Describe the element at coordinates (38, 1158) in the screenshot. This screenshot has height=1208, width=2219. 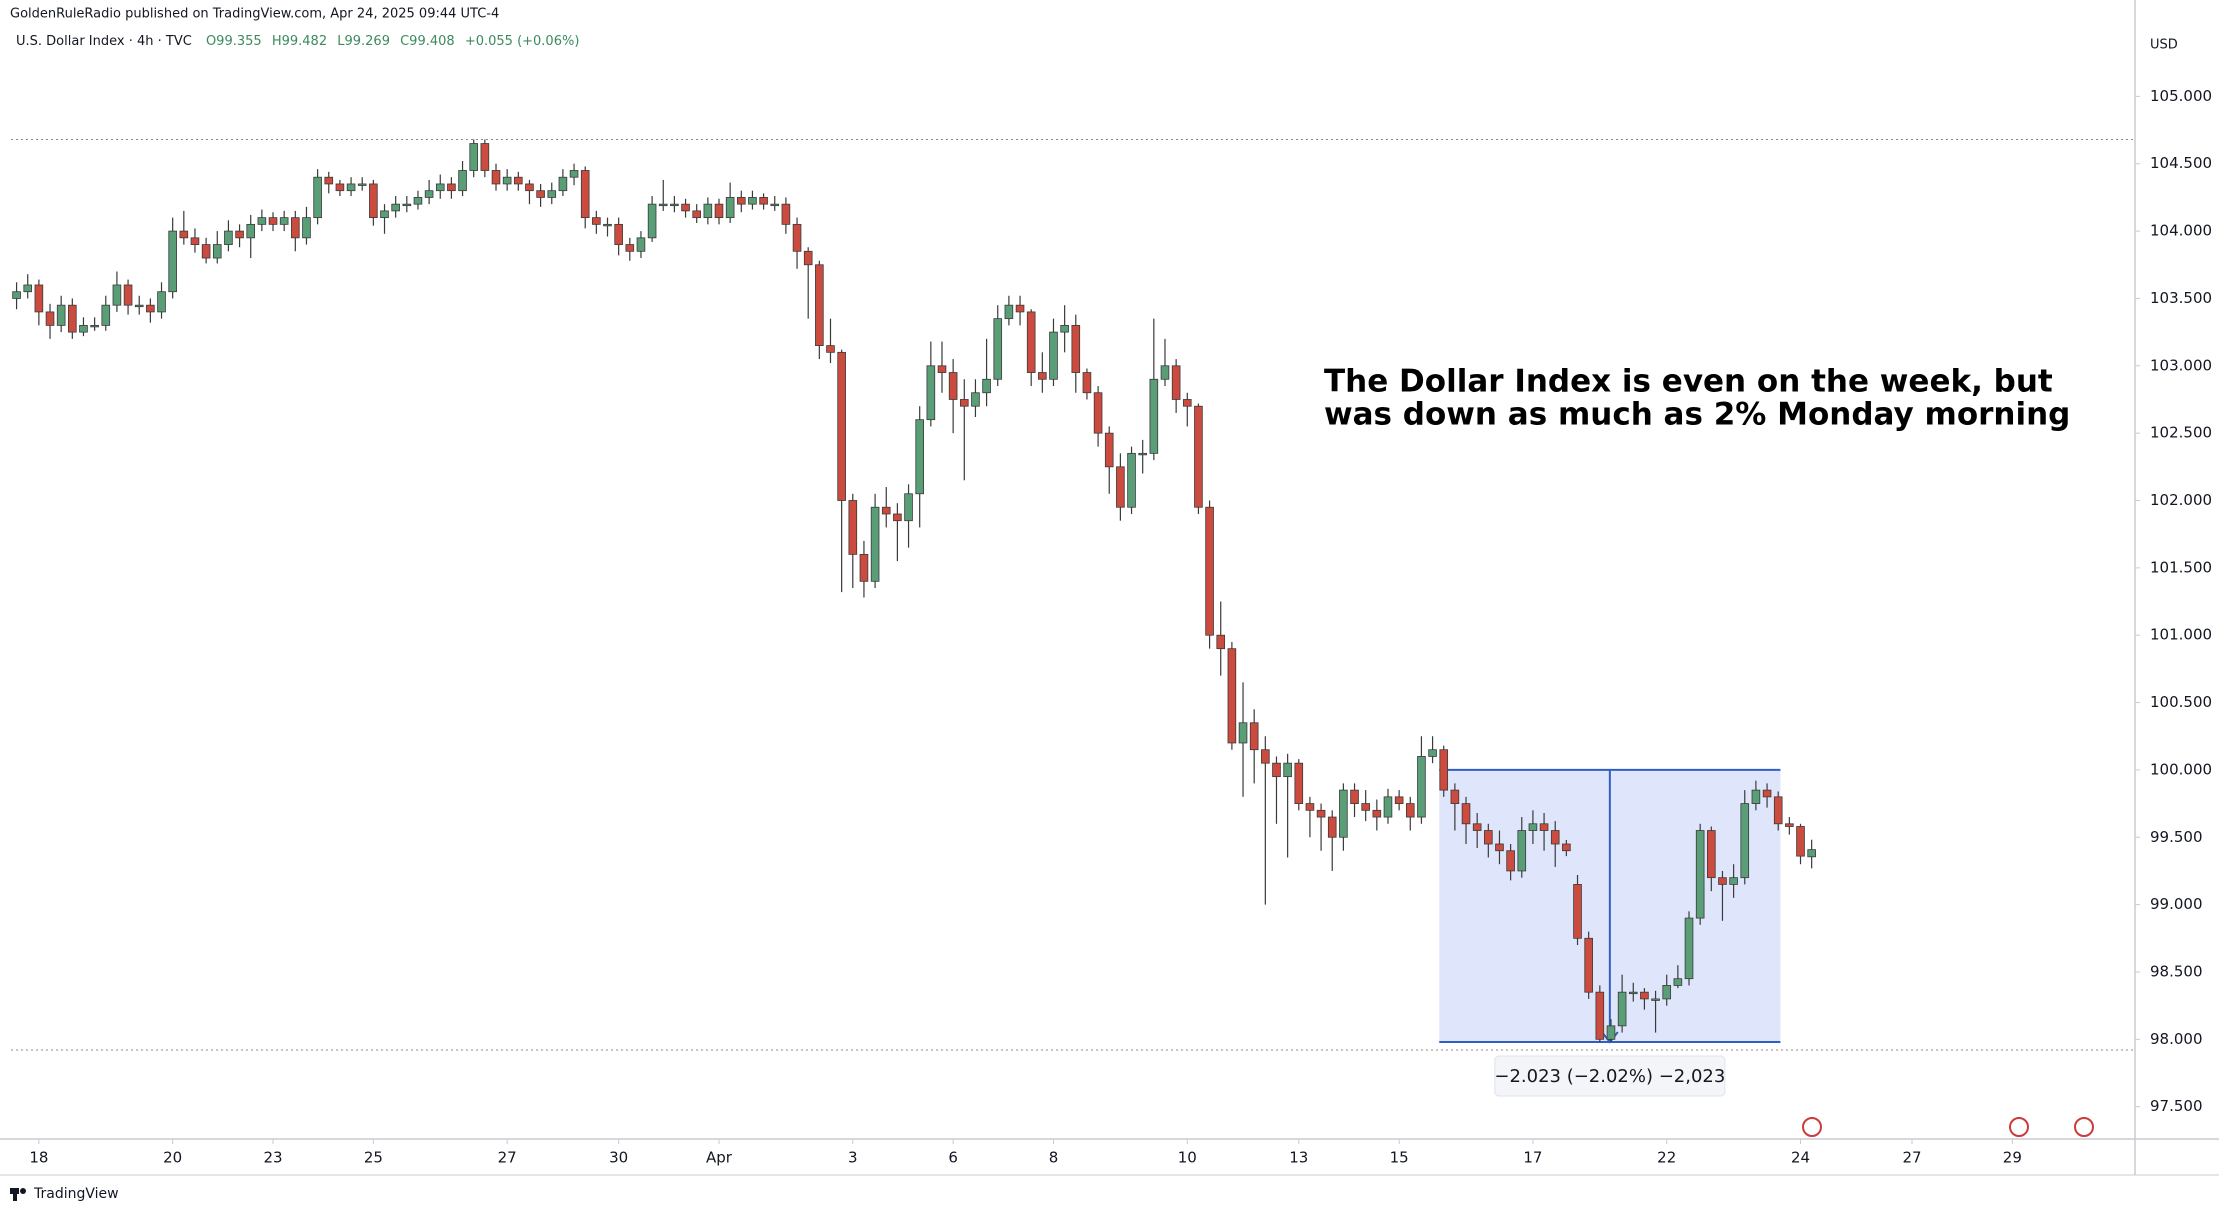
I see `x-tick-label: 18` at that location.